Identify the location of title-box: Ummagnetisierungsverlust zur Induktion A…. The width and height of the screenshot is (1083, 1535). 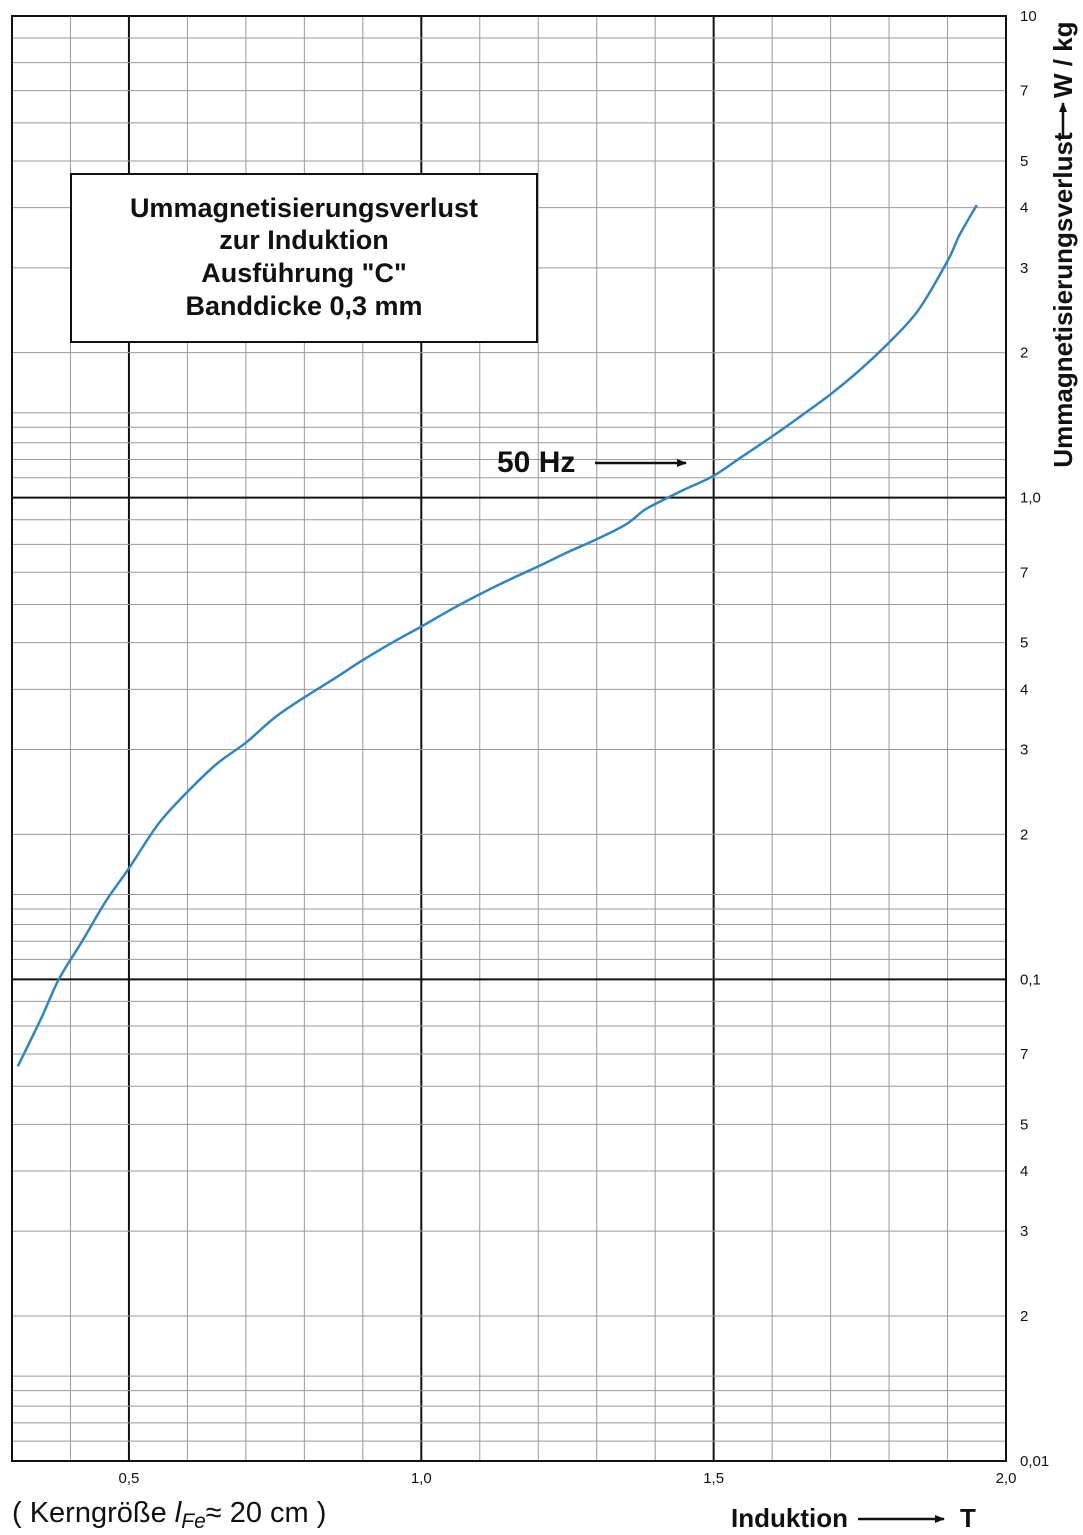
(304, 258).